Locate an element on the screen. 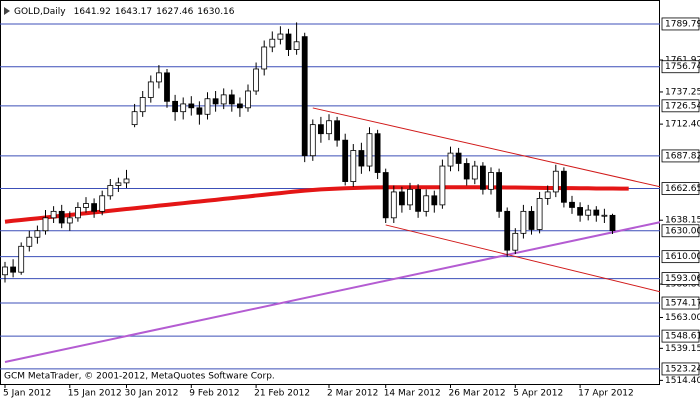 The image size is (700, 402). header-close: 1630.16 is located at coordinates (215, 12).